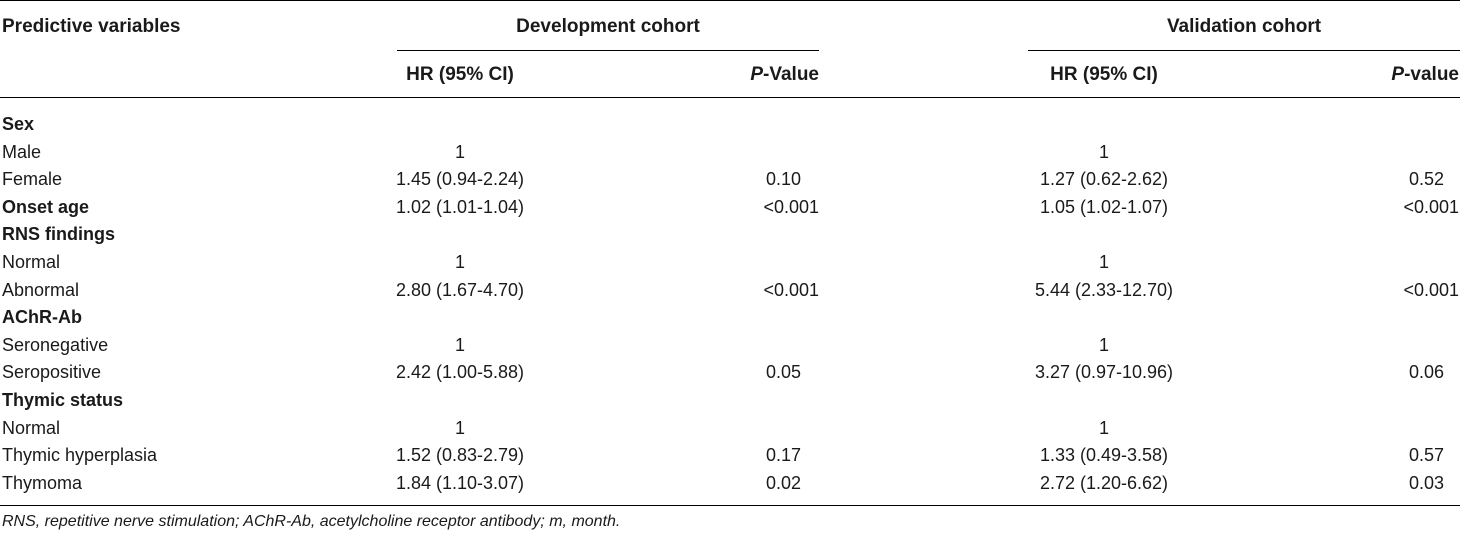  Describe the element at coordinates (1244, 26) in the screenshot. I see `header-validation-cohort: Validation cohort` at that location.